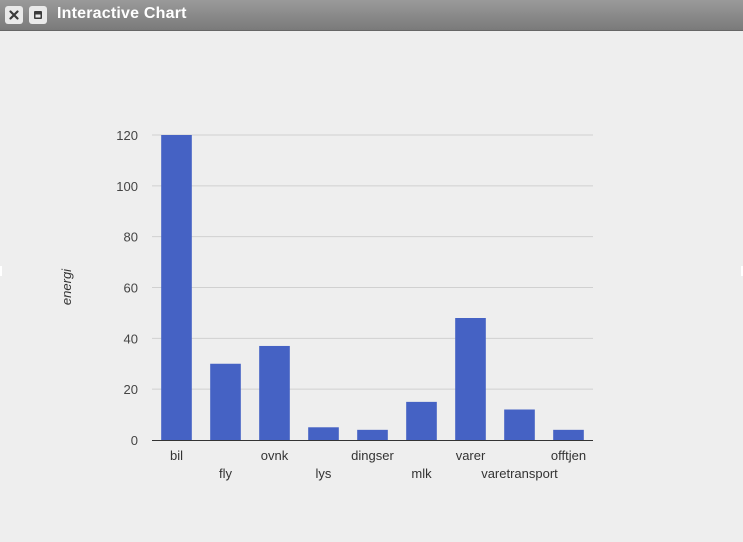 The image size is (743, 542). I want to click on y-tick-label: 20, so click(131, 389).